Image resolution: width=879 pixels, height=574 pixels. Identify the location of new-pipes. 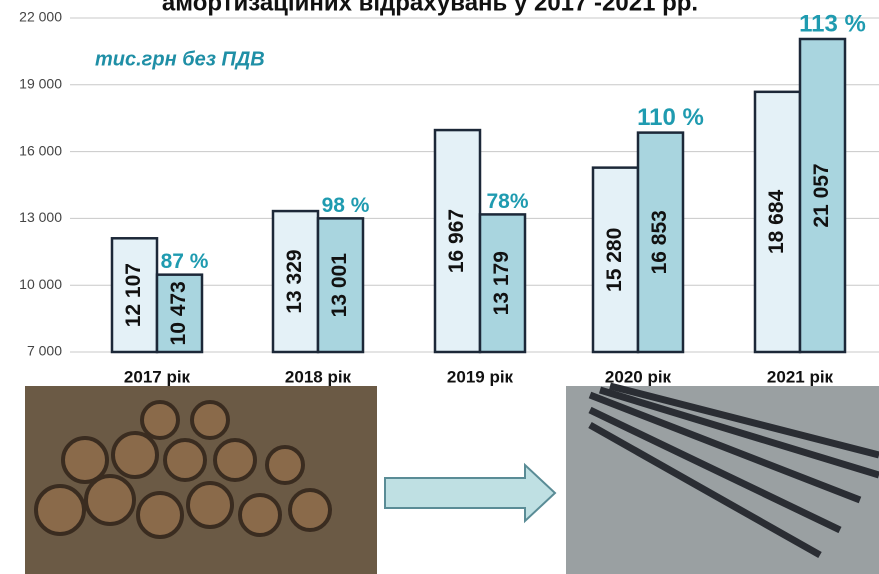
(733, 470).